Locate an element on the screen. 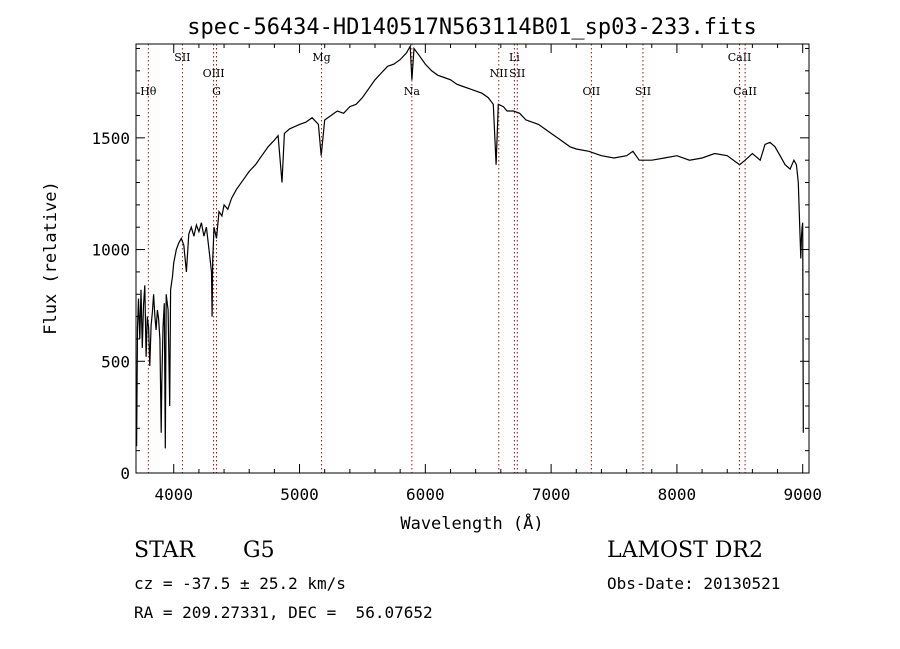 The height and width of the screenshot is (649, 900). obs-date: Obs-Date: 20130521 is located at coordinates (694, 583).